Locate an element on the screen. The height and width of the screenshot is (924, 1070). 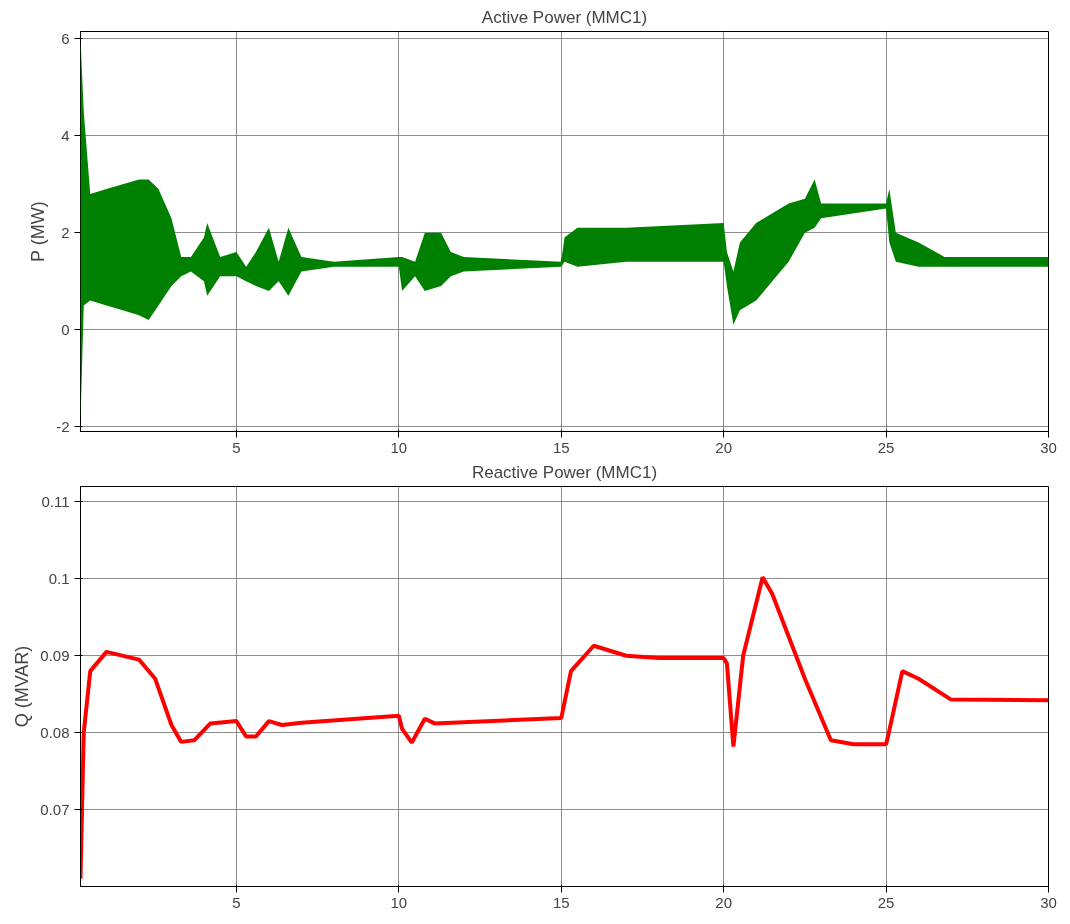
y-tick-label: 0.1 is located at coordinates (59, 578).